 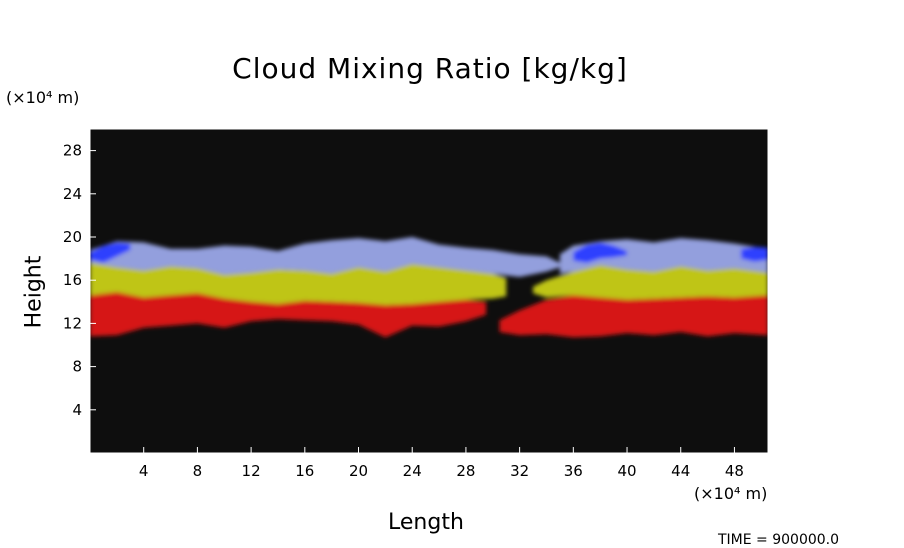 I want to click on x-tick-label: 4, so click(x=144, y=471).